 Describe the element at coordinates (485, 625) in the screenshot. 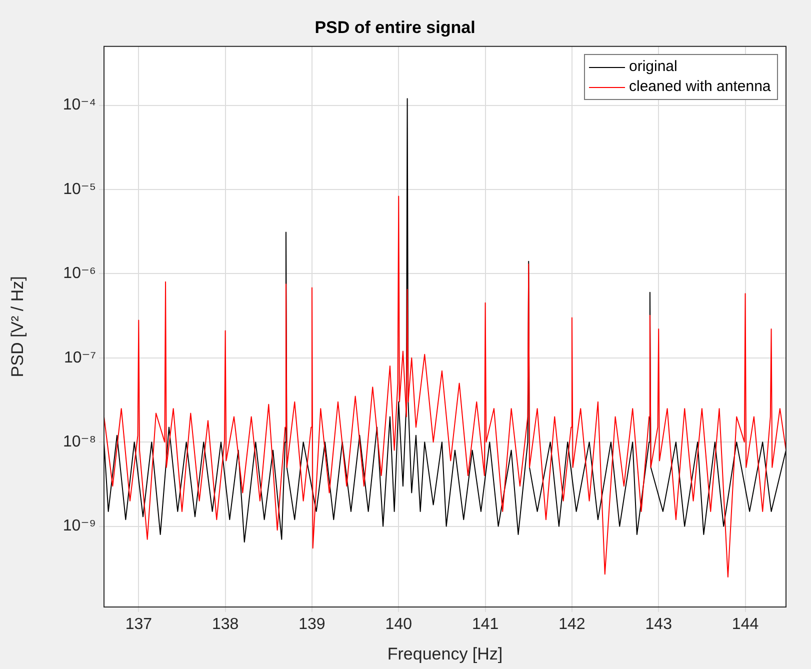

I see `x-tick-label: 141` at that location.